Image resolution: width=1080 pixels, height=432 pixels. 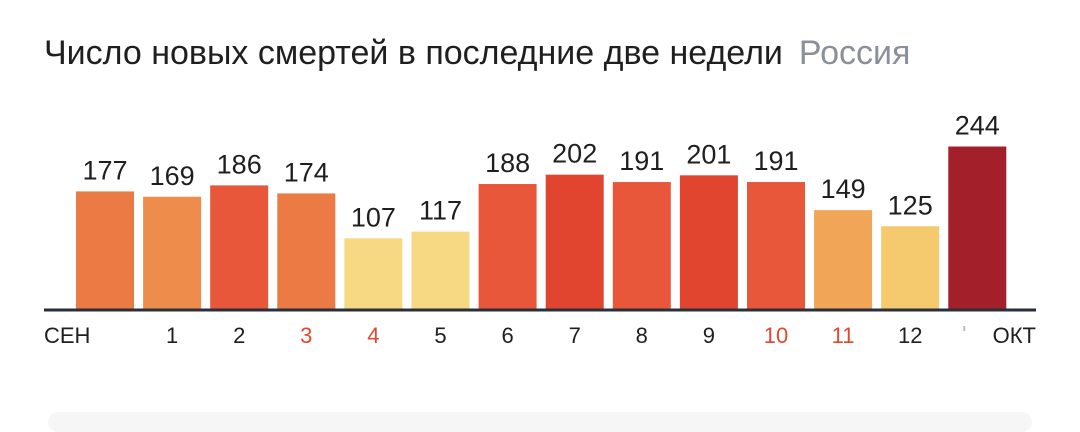 What do you see at coordinates (373, 335) in the screenshot?
I see `x-tick-label: 4` at bounding box center [373, 335].